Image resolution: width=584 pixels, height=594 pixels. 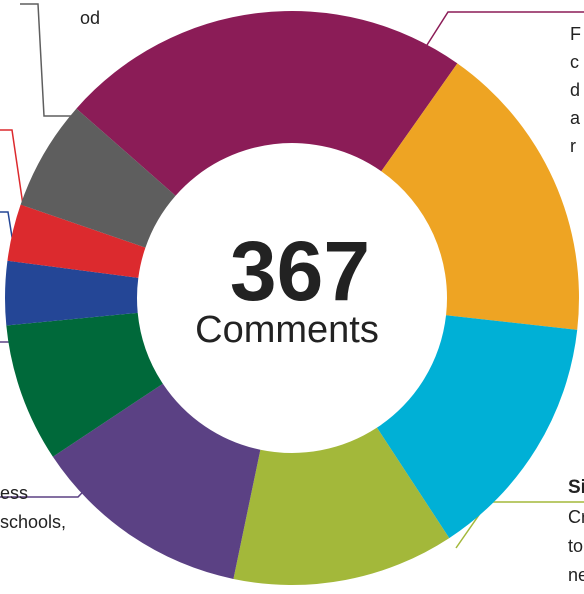 What do you see at coordinates (90, 18) in the screenshot?
I see `annotation-text: od` at bounding box center [90, 18].